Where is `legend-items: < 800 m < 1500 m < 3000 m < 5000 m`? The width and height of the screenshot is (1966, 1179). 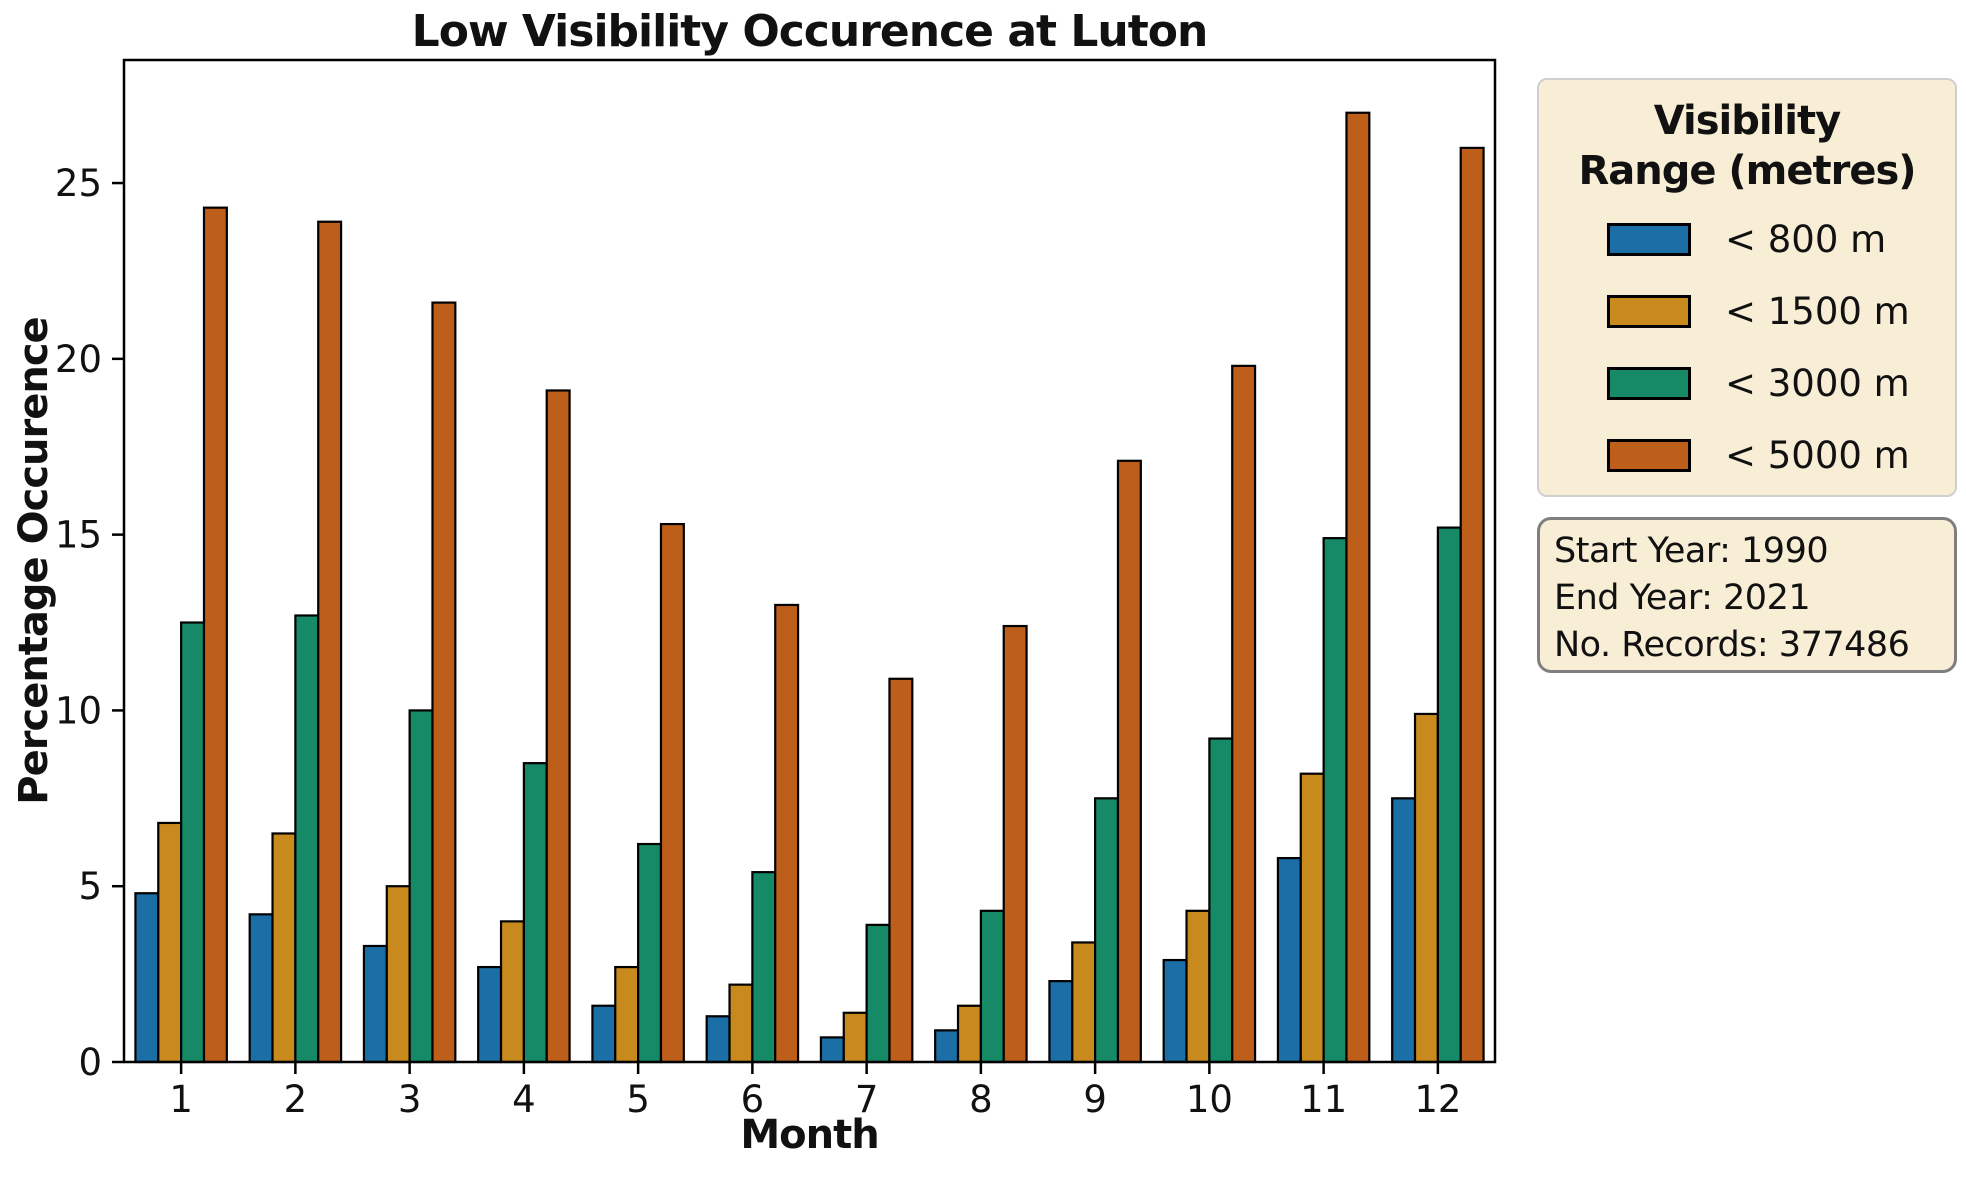 legend-items: < 800 m < 1500 m < 3000 m < 5000 m is located at coordinates (1747, 347).